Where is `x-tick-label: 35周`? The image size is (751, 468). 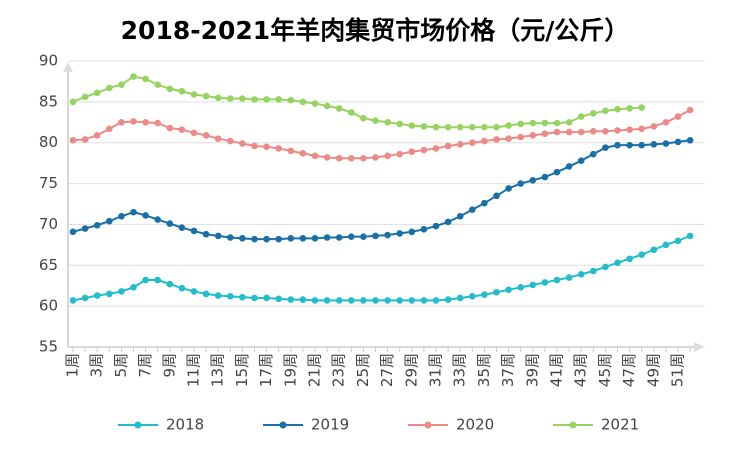 x-tick-label: 35周 is located at coordinates (484, 370).